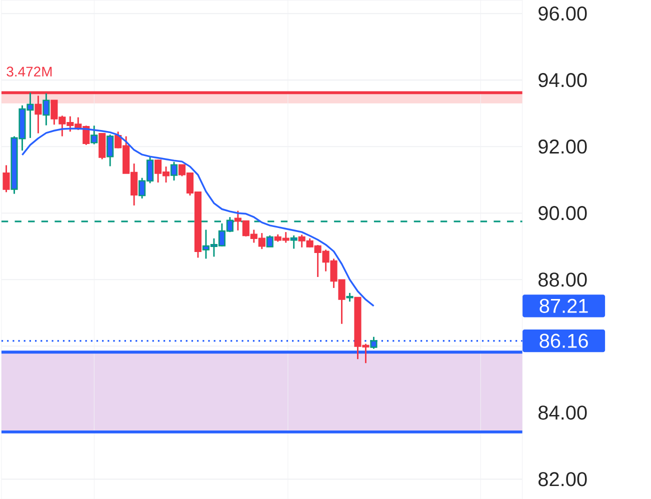 The image size is (651, 499). Describe the element at coordinates (562, 412) in the screenshot. I see `y-tick-label: 84.00` at that location.